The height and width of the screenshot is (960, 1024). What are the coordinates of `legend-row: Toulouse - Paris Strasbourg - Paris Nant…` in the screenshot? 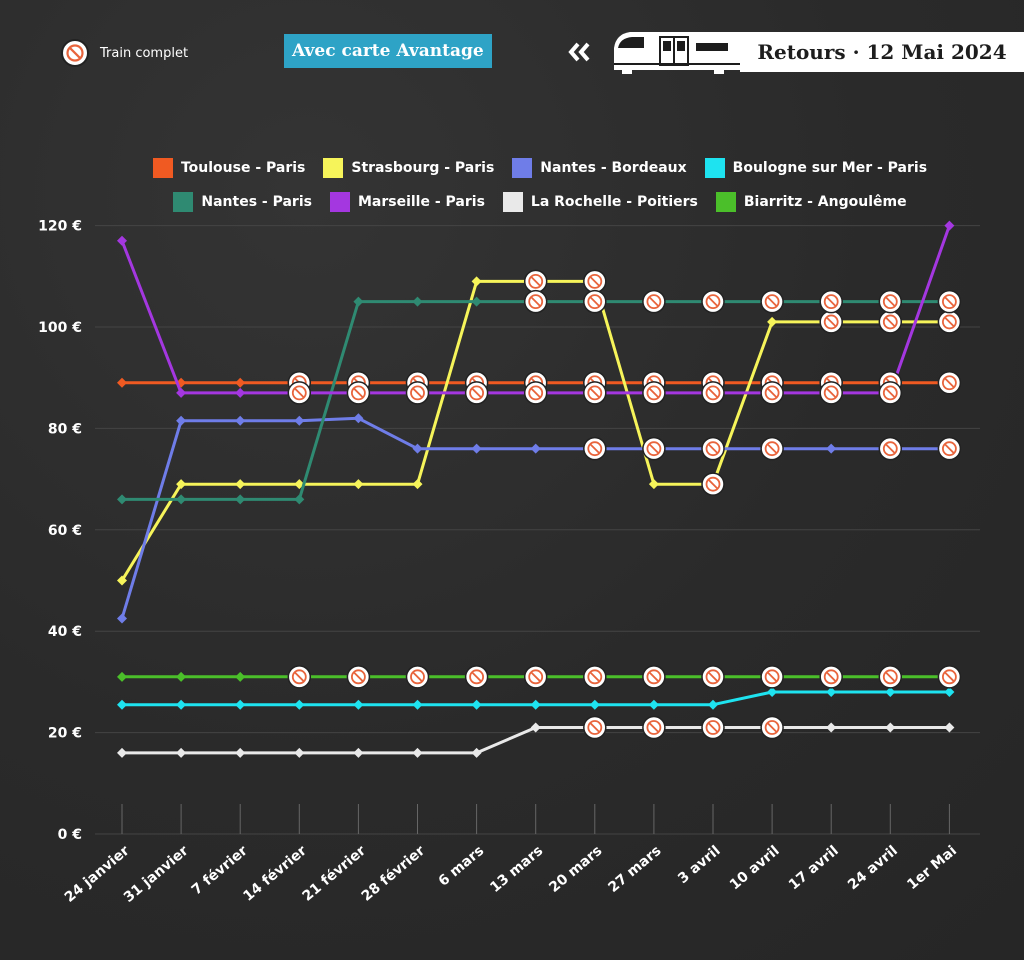 It's located at (539, 168).